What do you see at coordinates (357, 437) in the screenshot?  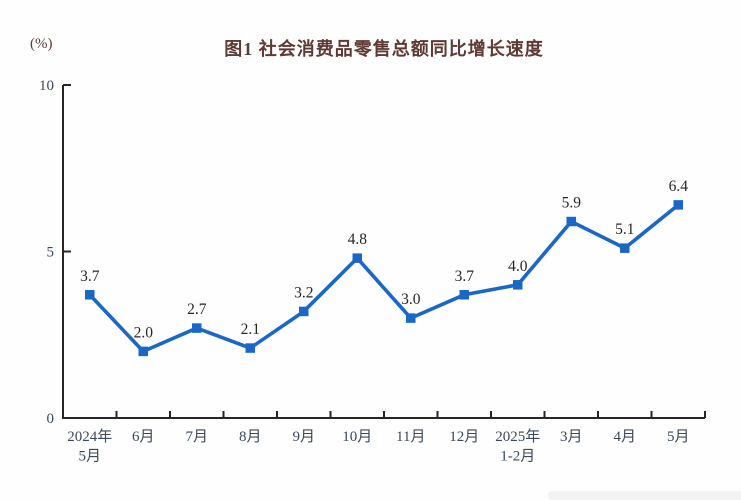 I see `x-tick-label: 10月` at bounding box center [357, 437].